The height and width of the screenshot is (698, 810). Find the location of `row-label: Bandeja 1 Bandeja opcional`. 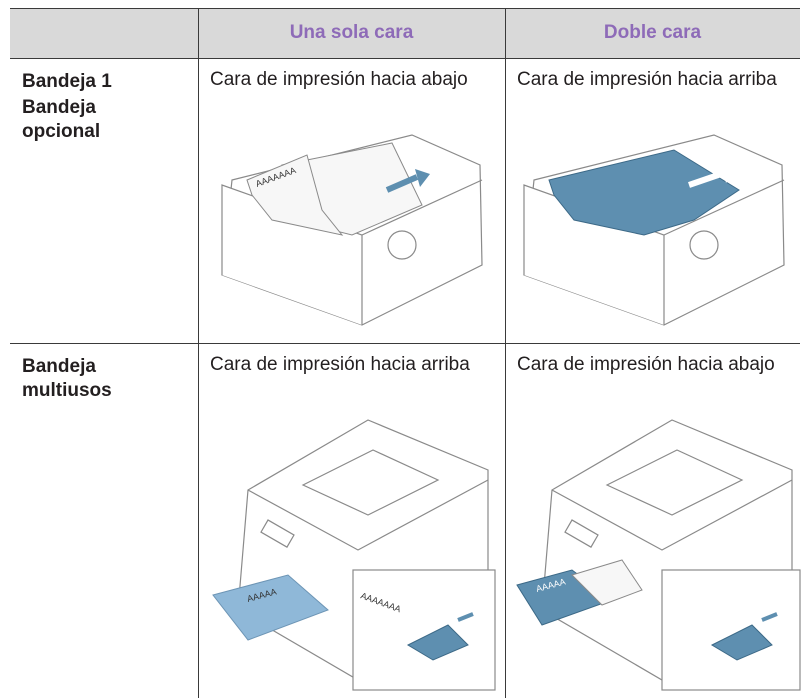

row-label: Bandeja 1 Bandeja opcional is located at coordinates (104, 102).